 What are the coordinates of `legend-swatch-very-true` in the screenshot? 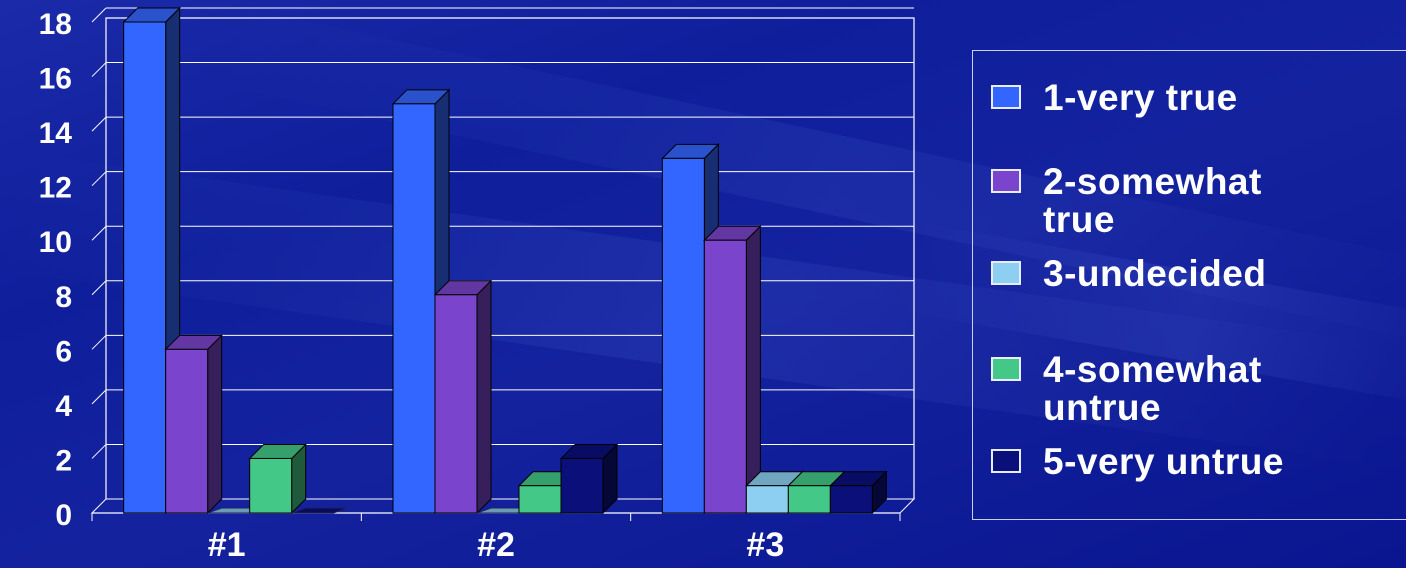 It's located at (1006, 97).